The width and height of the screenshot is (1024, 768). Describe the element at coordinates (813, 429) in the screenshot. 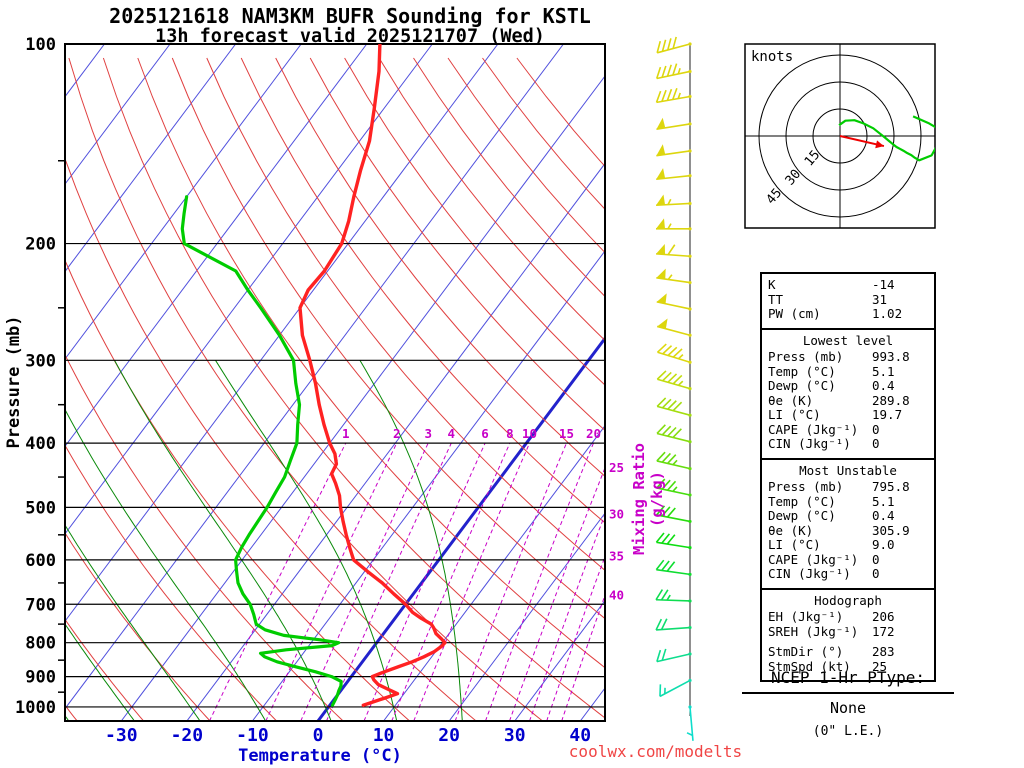

I see `stat-label: CAPE (Jkg⁻¹)` at that location.